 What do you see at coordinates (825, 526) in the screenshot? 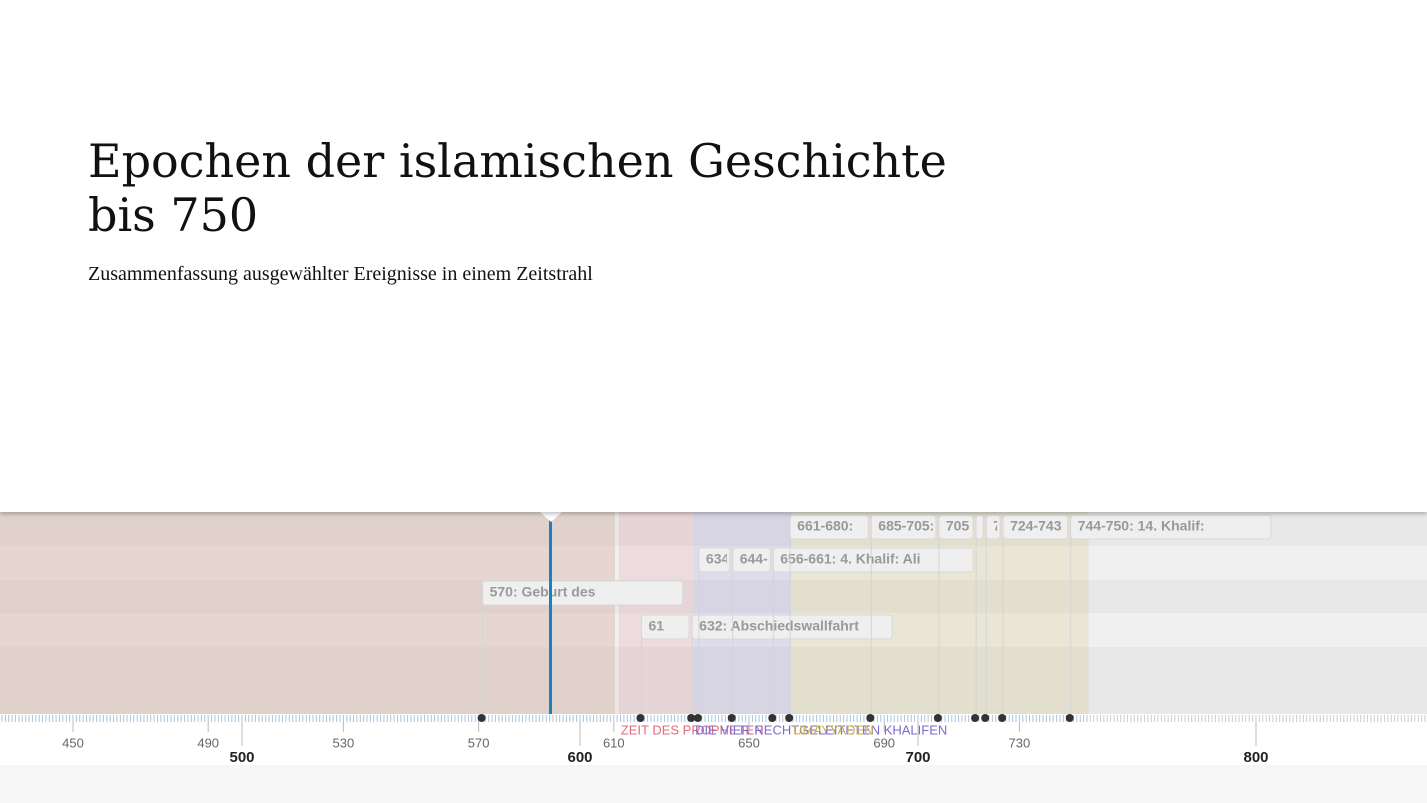
I see `event-label: 661-680:` at bounding box center [825, 526].